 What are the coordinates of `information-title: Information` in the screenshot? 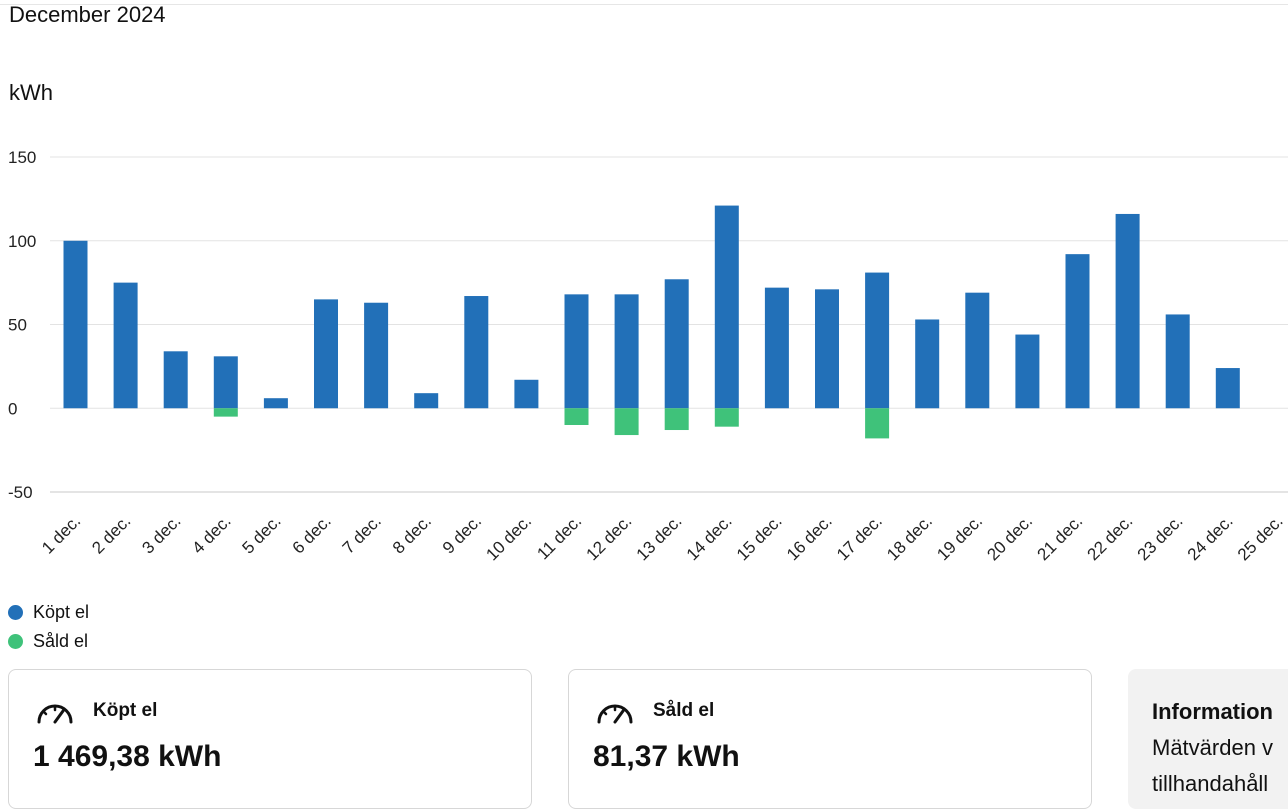 It's located at (1212, 711).